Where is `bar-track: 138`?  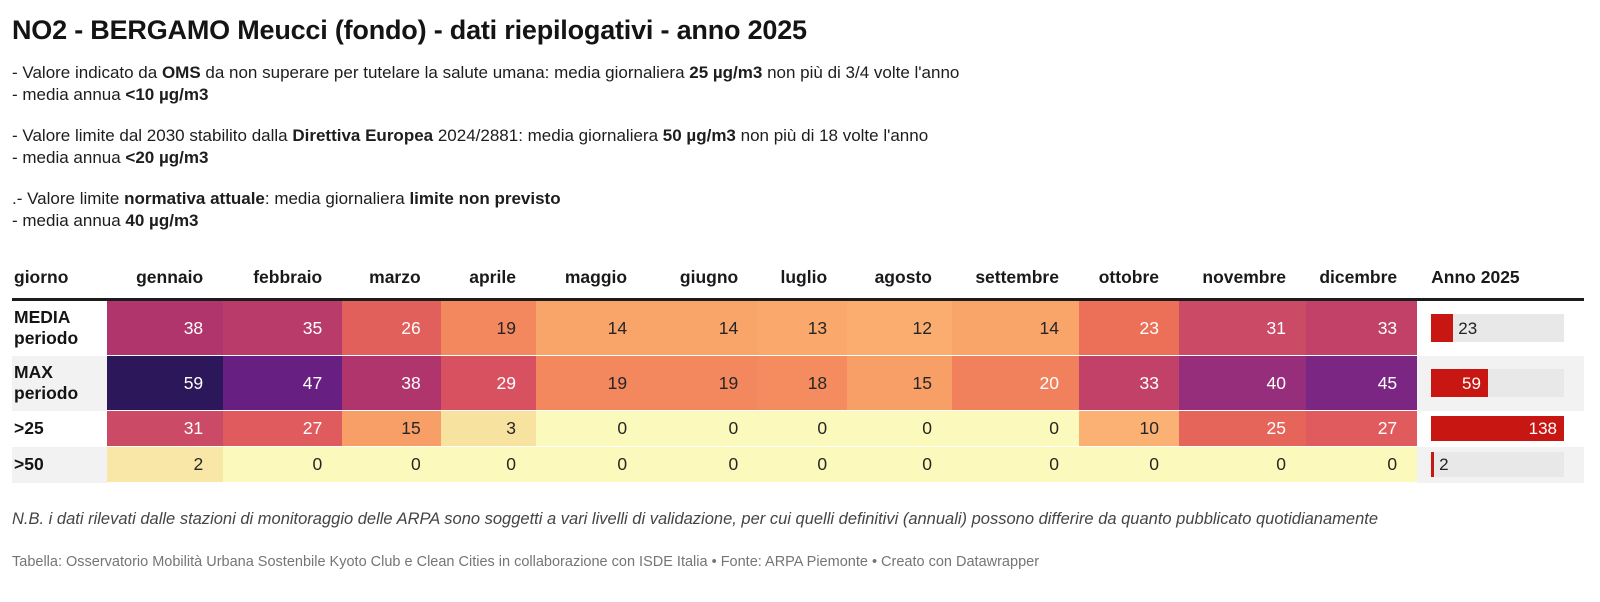 bar-track: 138 is located at coordinates (1497, 428).